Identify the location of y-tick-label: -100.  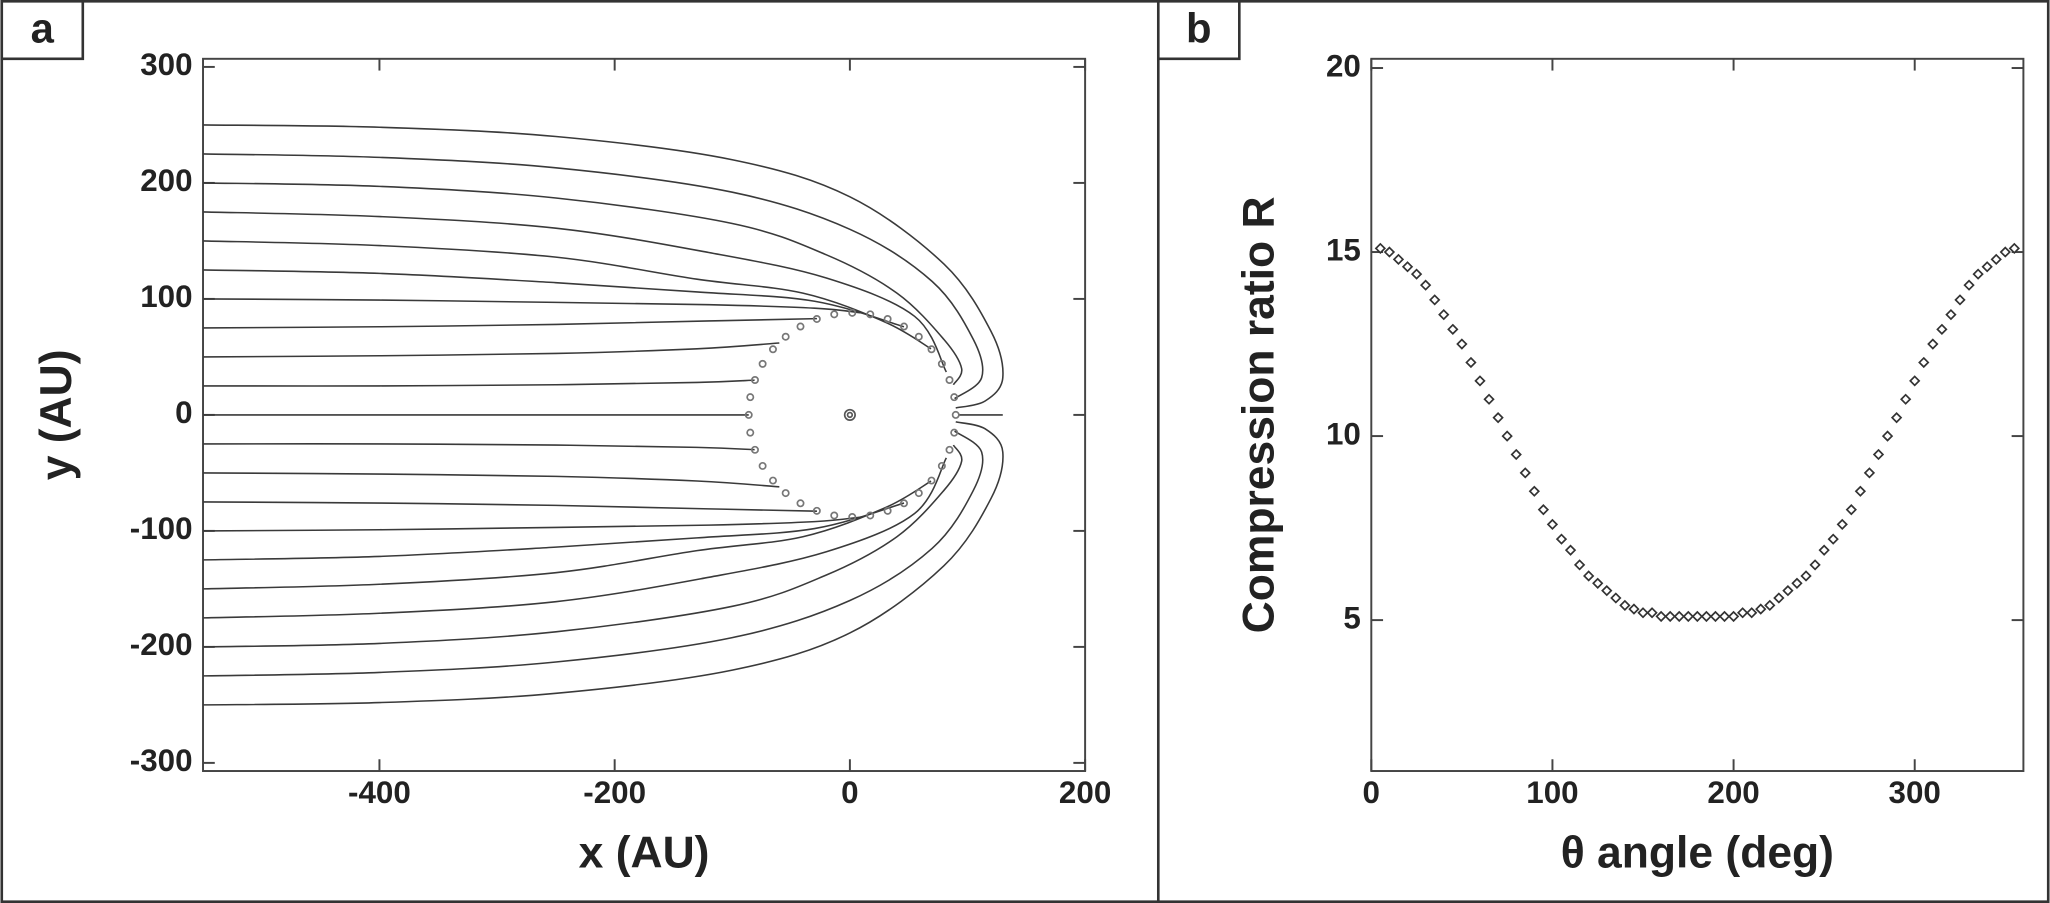
(161, 528).